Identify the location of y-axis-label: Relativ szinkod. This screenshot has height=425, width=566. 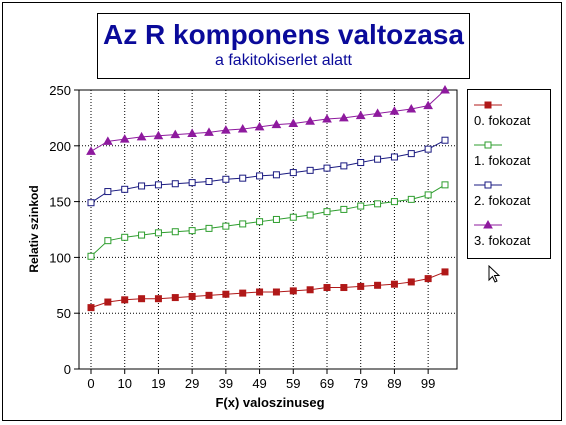
(34, 228).